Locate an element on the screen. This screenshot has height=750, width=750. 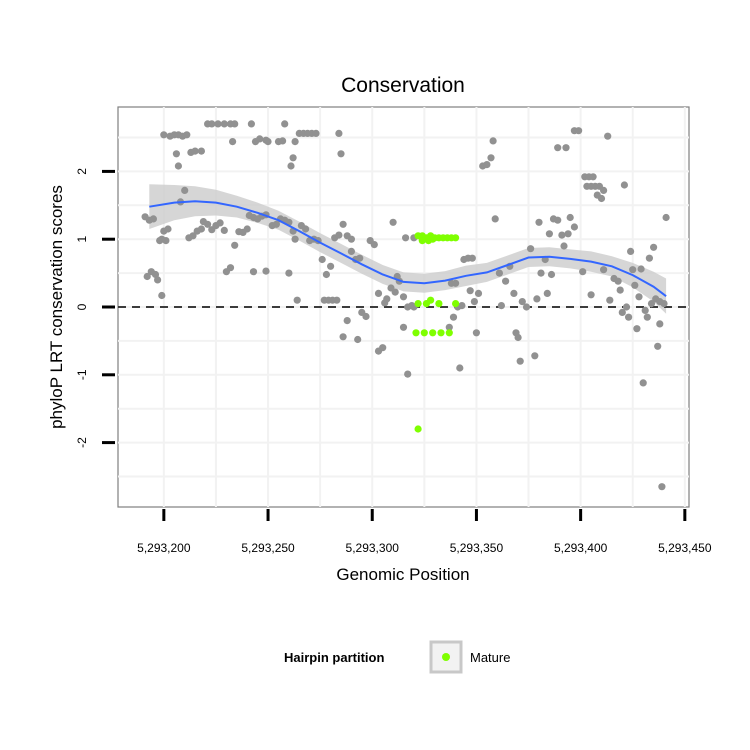
y-tick-label: 1 is located at coordinates (82, 239).